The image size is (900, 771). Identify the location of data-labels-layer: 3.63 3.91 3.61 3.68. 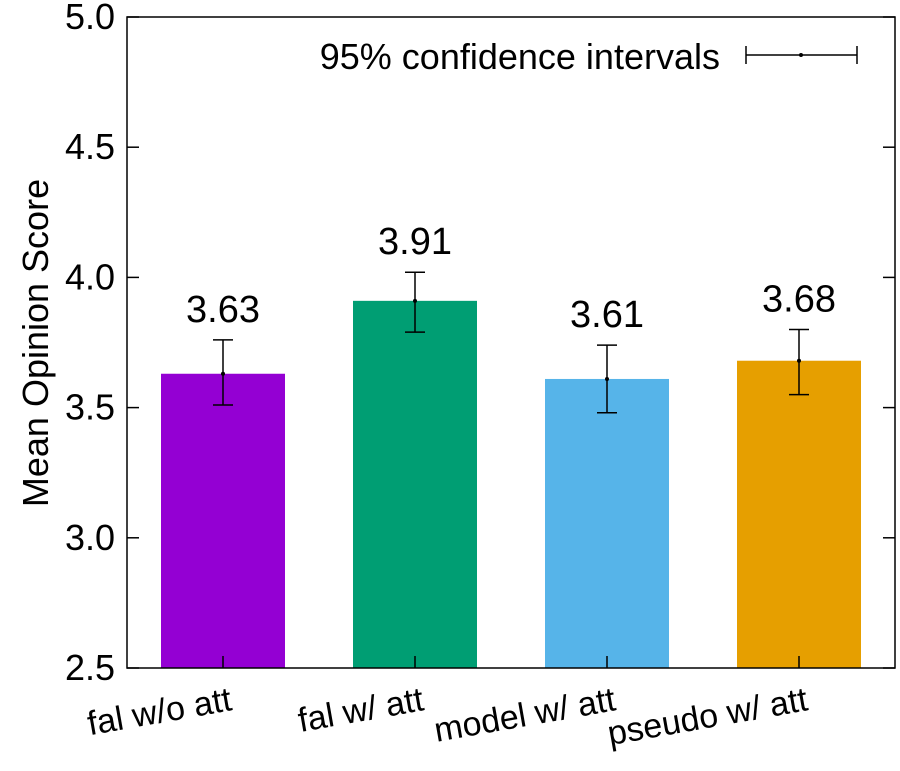
(511, 278).